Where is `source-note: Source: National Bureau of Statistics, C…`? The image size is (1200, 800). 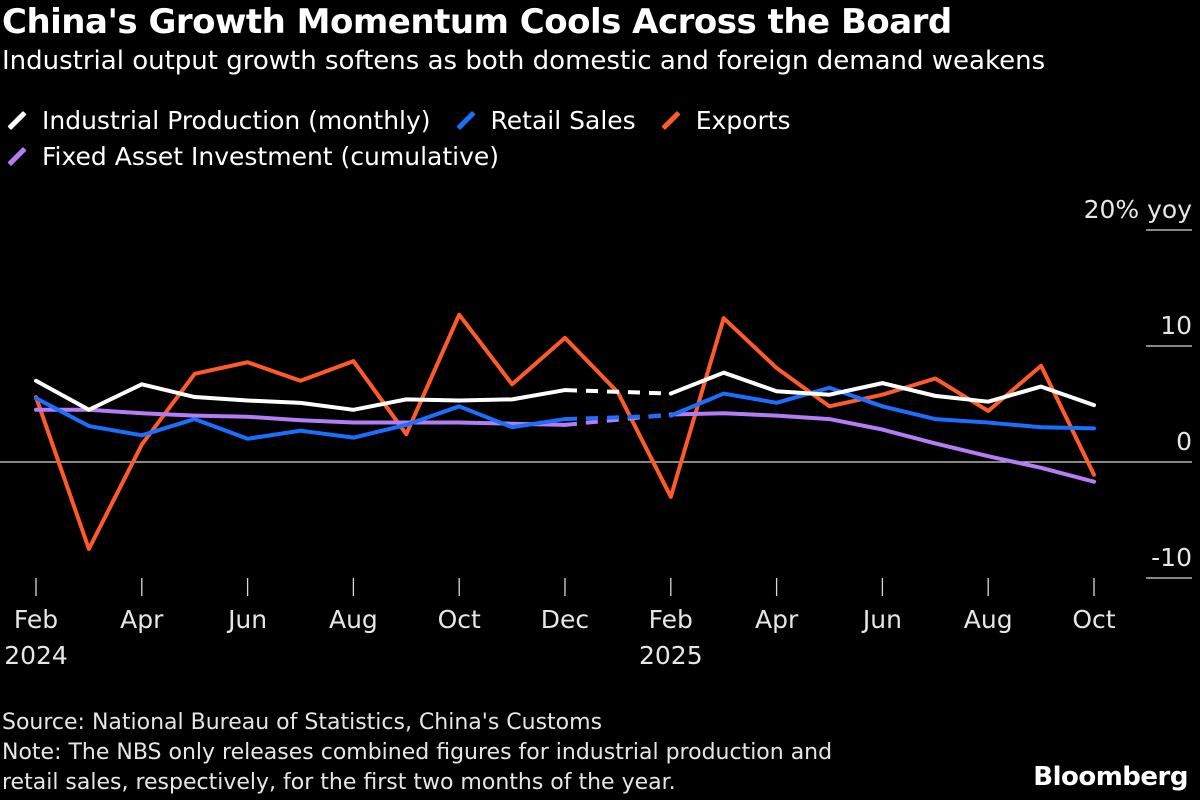
source-note: Source: National Bureau of Statistics, C… is located at coordinates (302, 722).